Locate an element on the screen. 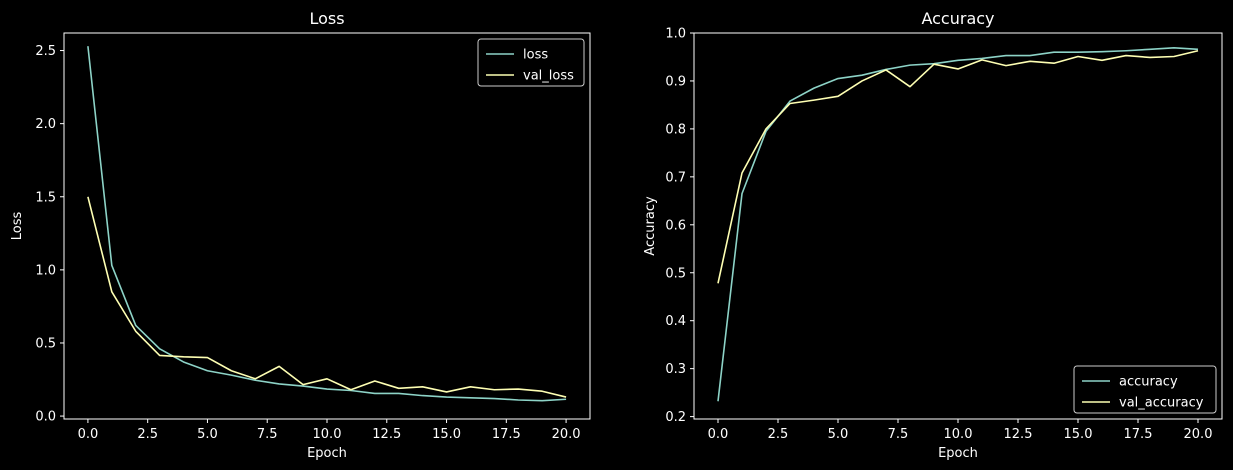  legend-label: val_accuracy is located at coordinates (1161, 403).